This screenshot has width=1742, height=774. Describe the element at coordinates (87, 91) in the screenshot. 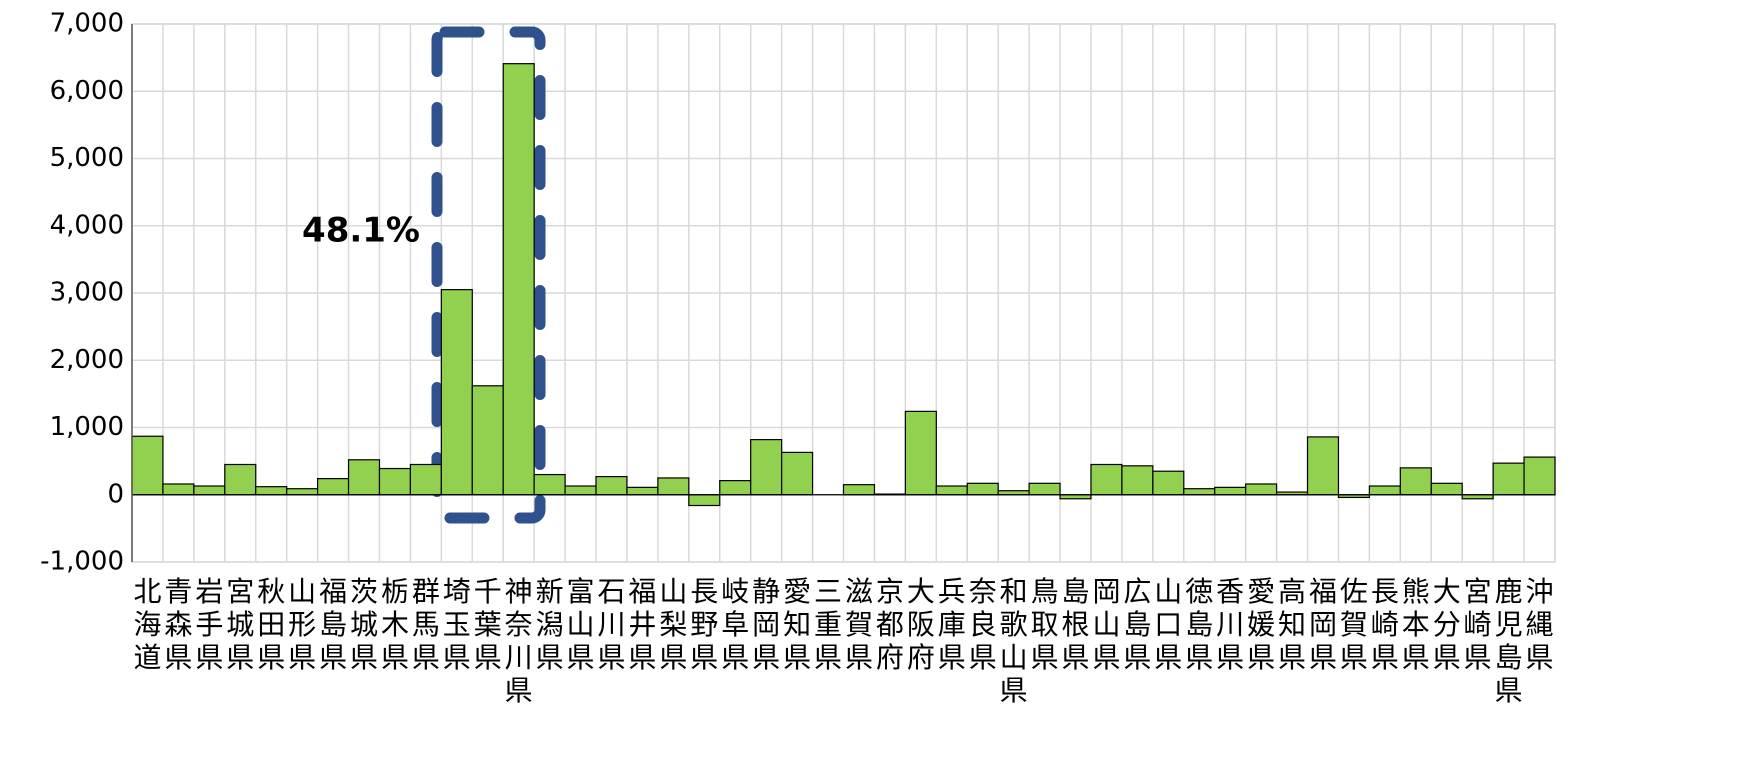

I see `y-tick-label: 6,000` at that location.